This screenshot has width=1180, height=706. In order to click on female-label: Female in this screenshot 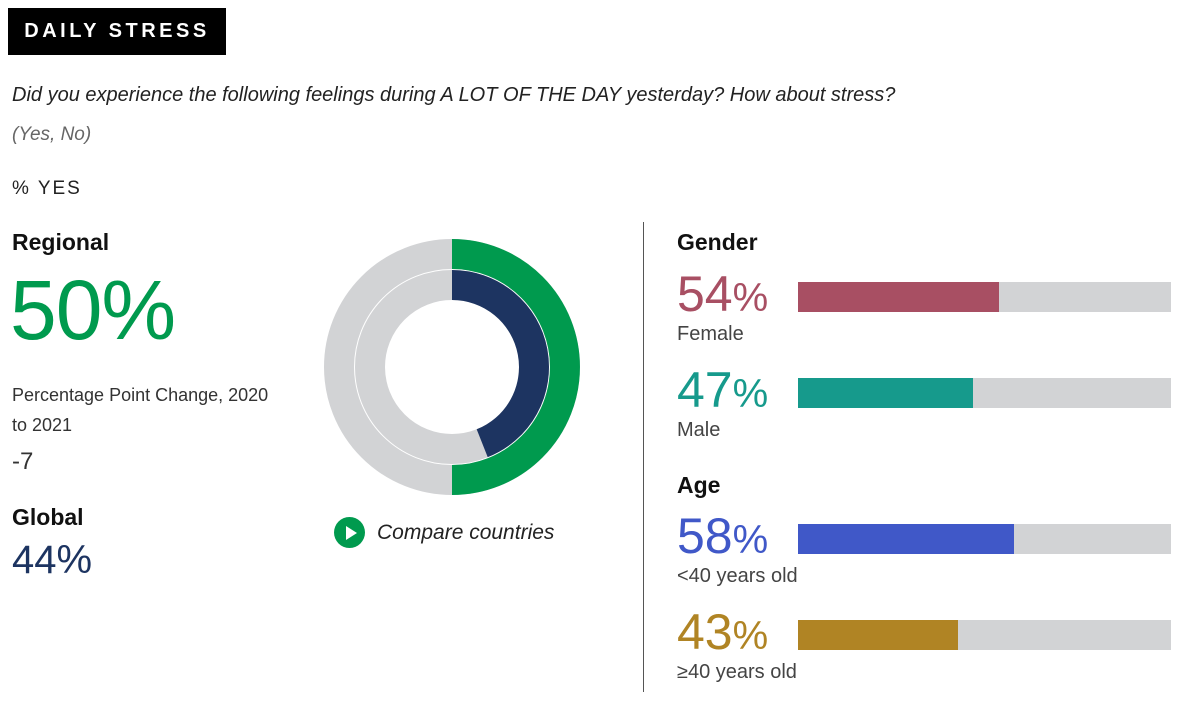, I will do `click(710, 334)`.